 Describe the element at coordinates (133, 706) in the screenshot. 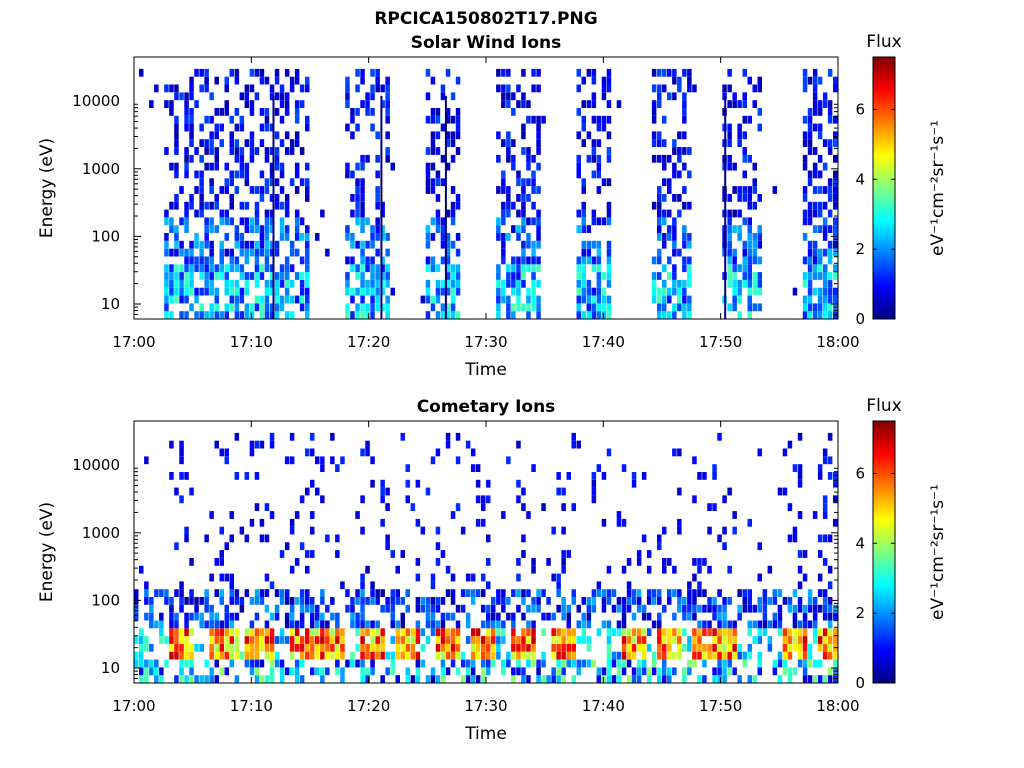

I see `x-tick-label: 17:00` at that location.